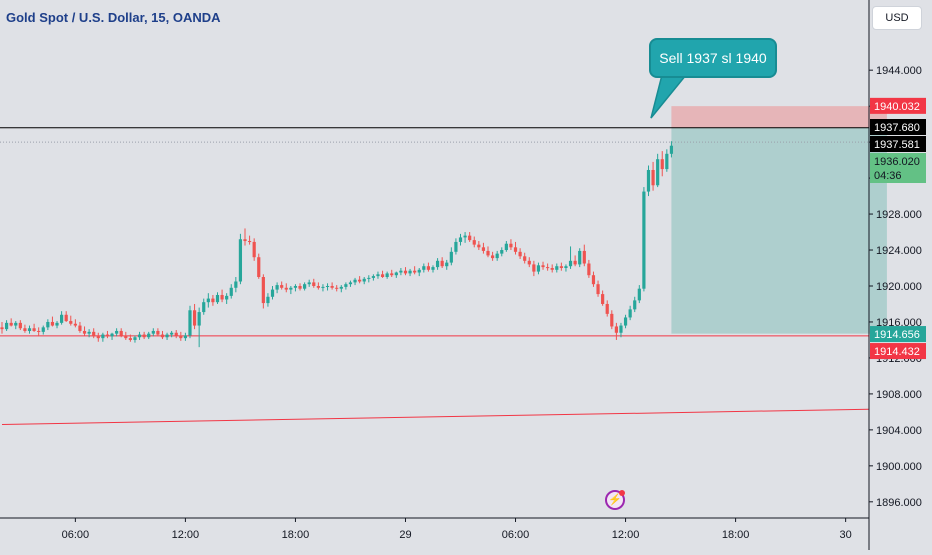 This screenshot has height=555, width=932. Describe the element at coordinates (113, 17) in the screenshot. I see `chart-title: Gold Spot / U.S. Dollar, 15, OANDA` at that location.